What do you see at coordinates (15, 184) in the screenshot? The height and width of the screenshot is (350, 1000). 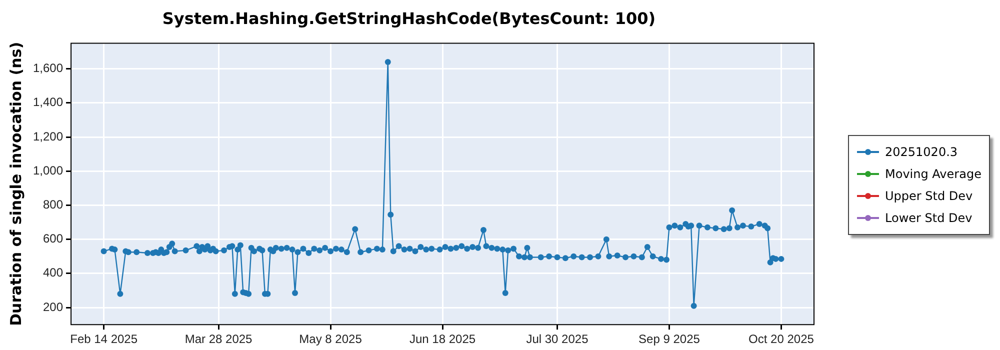 I see `y-axis-title: Duration of single invocation (ns)` at bounding box center [15, 184].